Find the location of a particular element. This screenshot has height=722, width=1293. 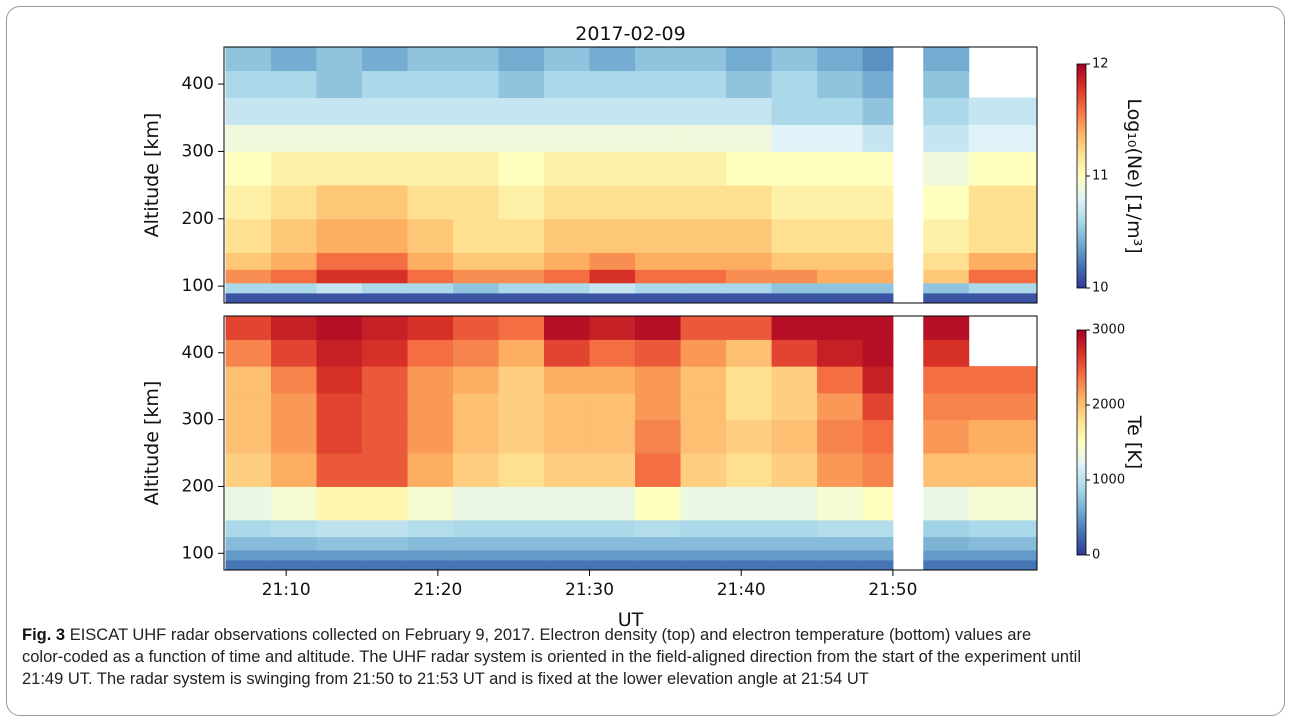

colorbar is located at coordinates (1081, 442).